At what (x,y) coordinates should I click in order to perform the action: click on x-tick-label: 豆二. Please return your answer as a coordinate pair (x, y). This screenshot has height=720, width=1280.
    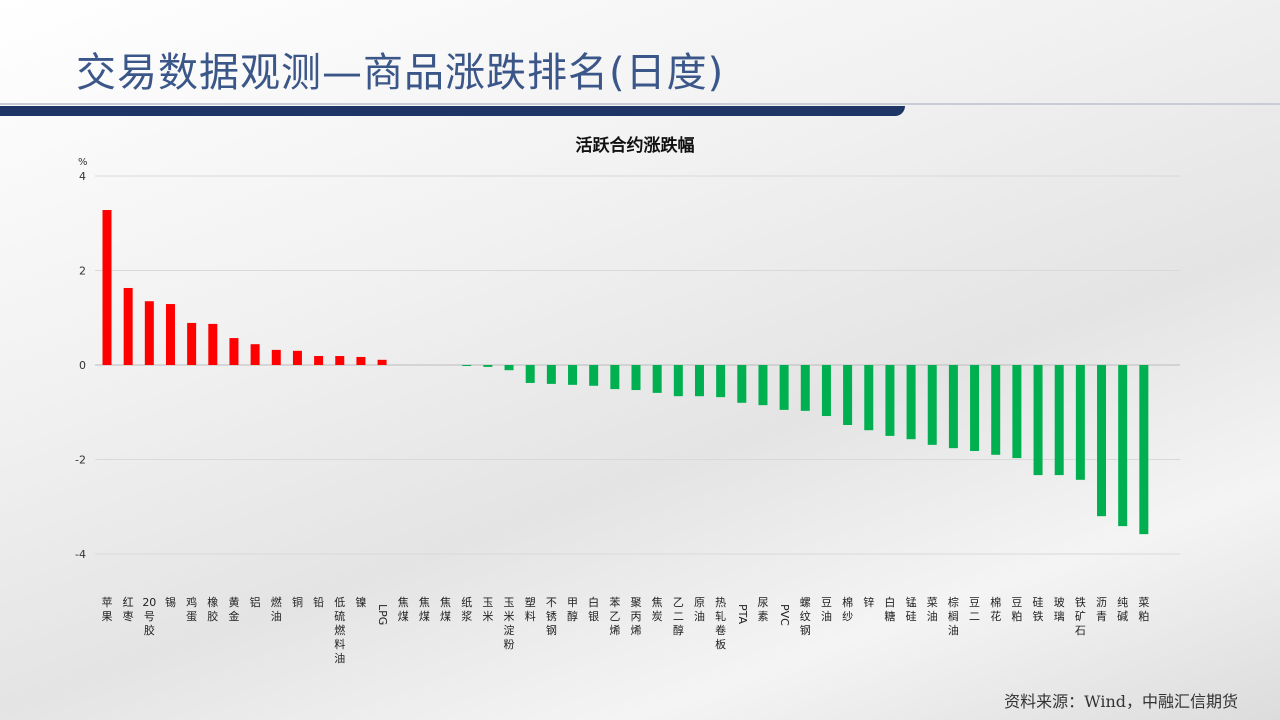
    Looking at the image, I should click on (974, 609).